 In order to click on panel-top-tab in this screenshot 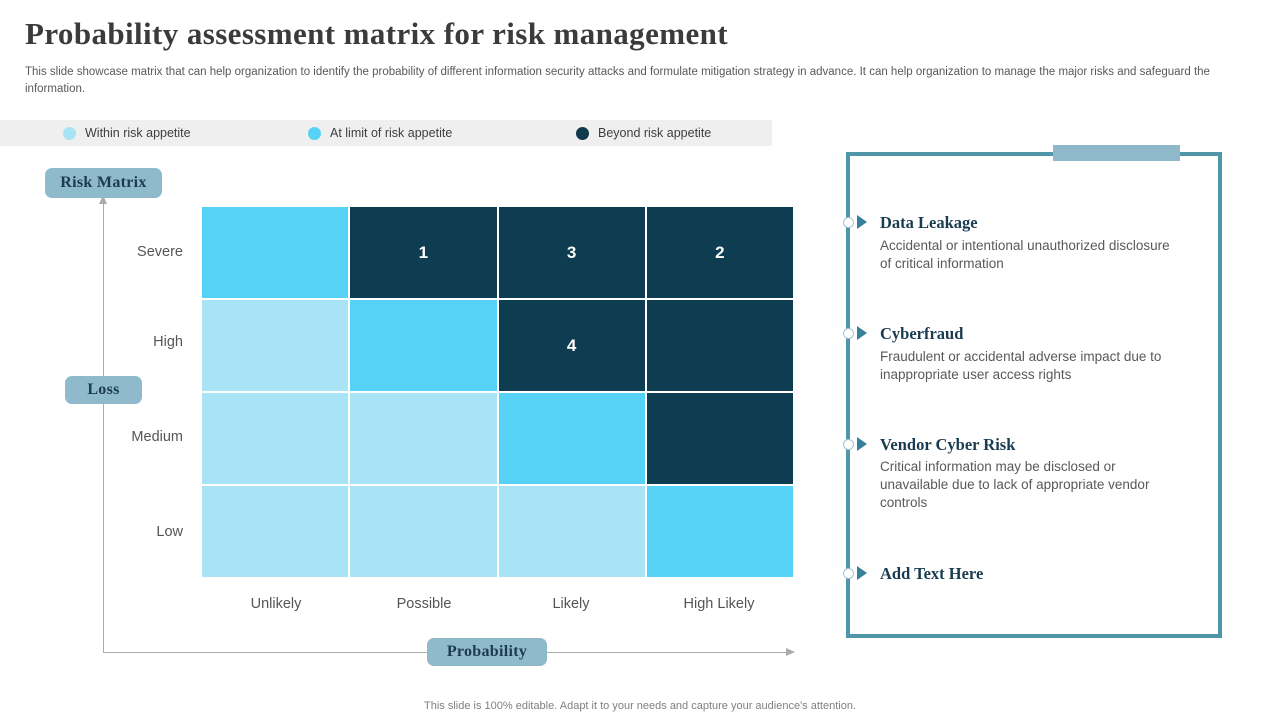, I will do `click(1116, 153)`.